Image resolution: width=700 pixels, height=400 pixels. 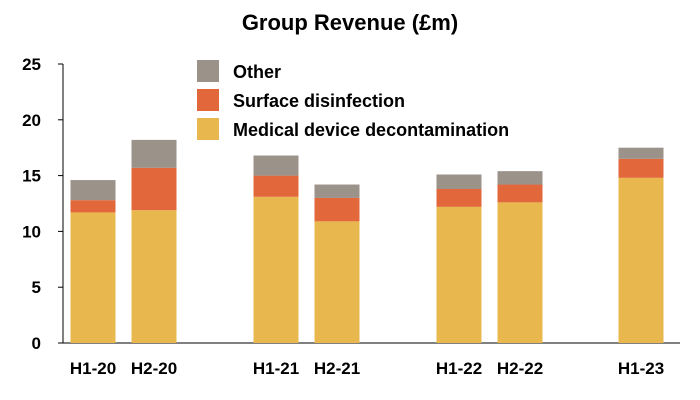 I want to click on y-tick-label: 0, so click(x=36, y=343).